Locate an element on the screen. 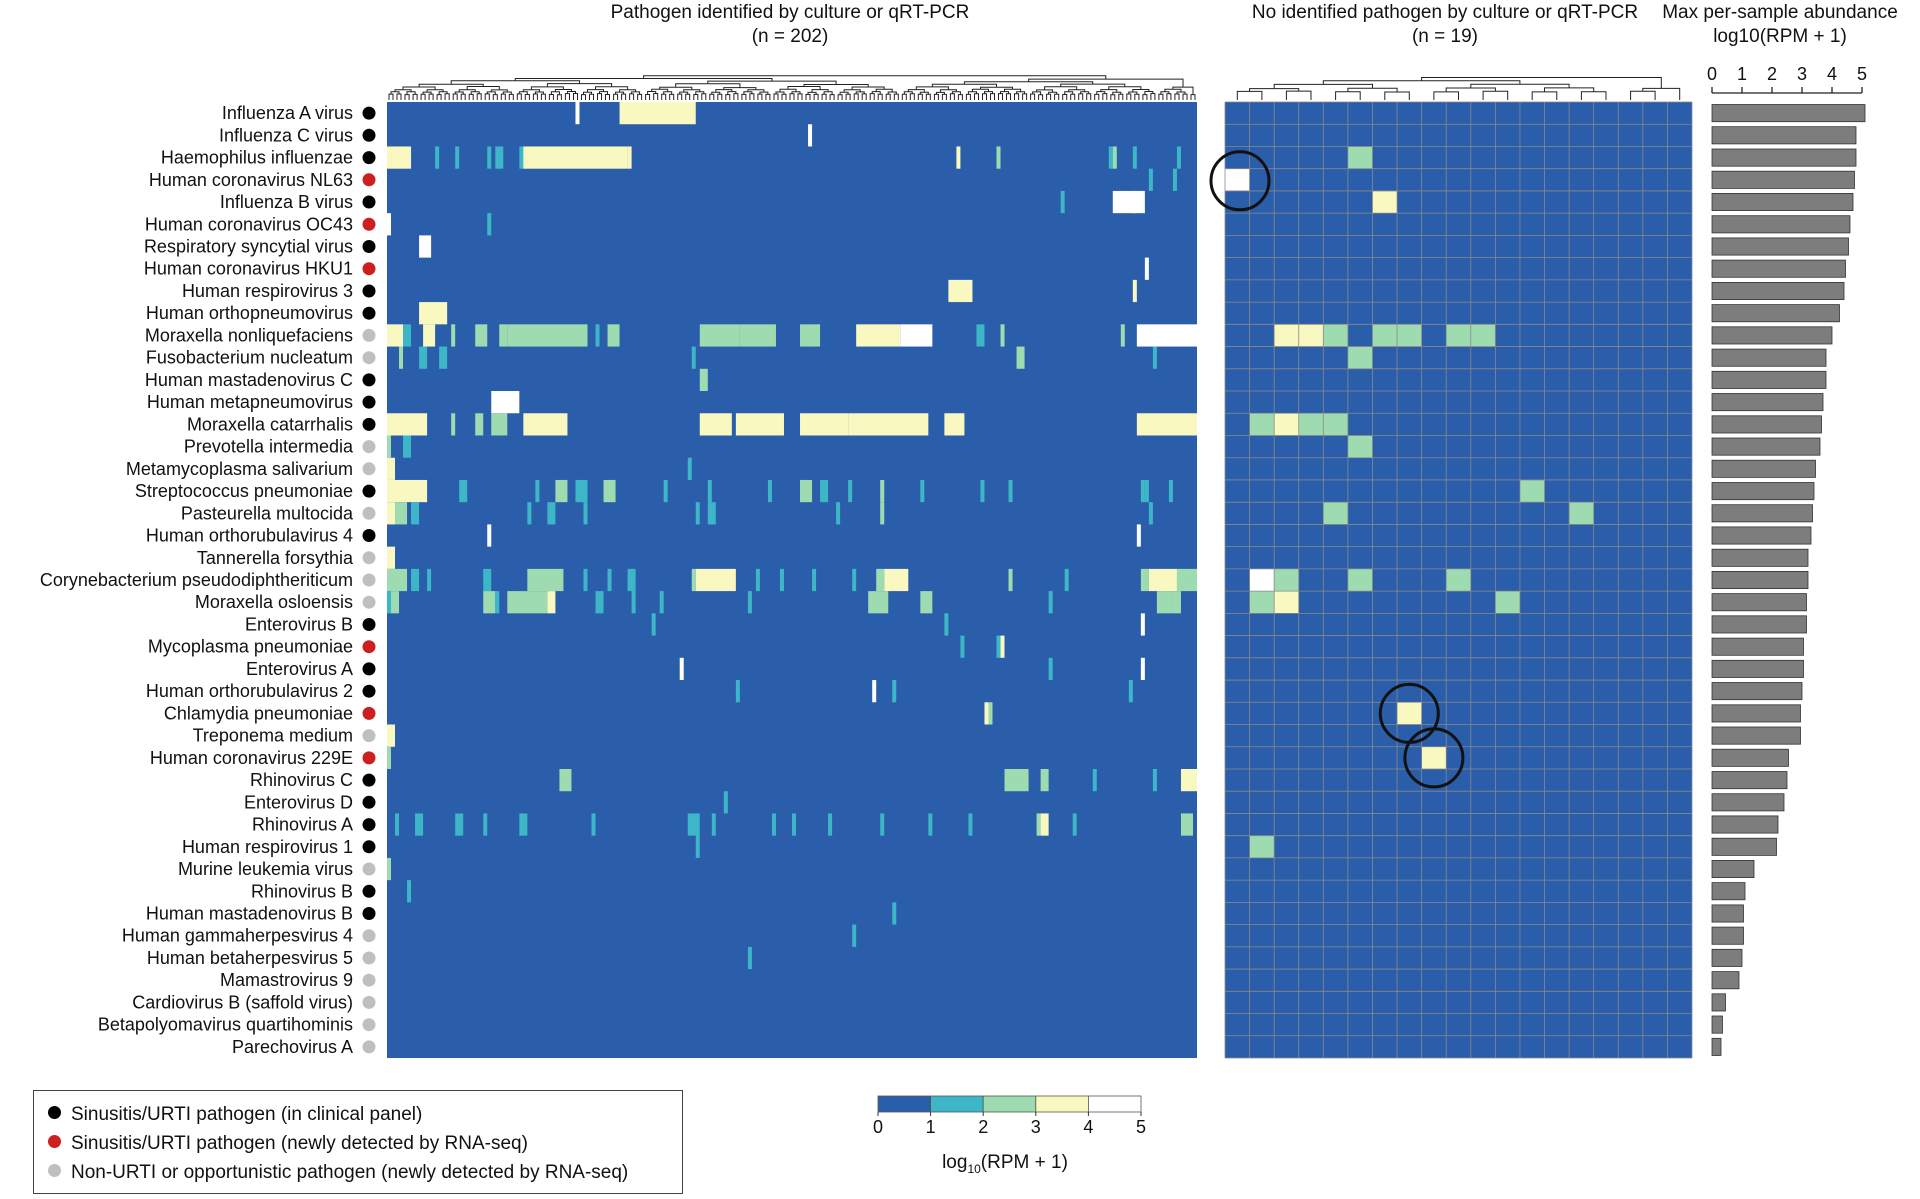 The height and width of the screenshot is (1199, 1920). row-label: Streptococcus pneumoniae is located at coordinates (244, 491).